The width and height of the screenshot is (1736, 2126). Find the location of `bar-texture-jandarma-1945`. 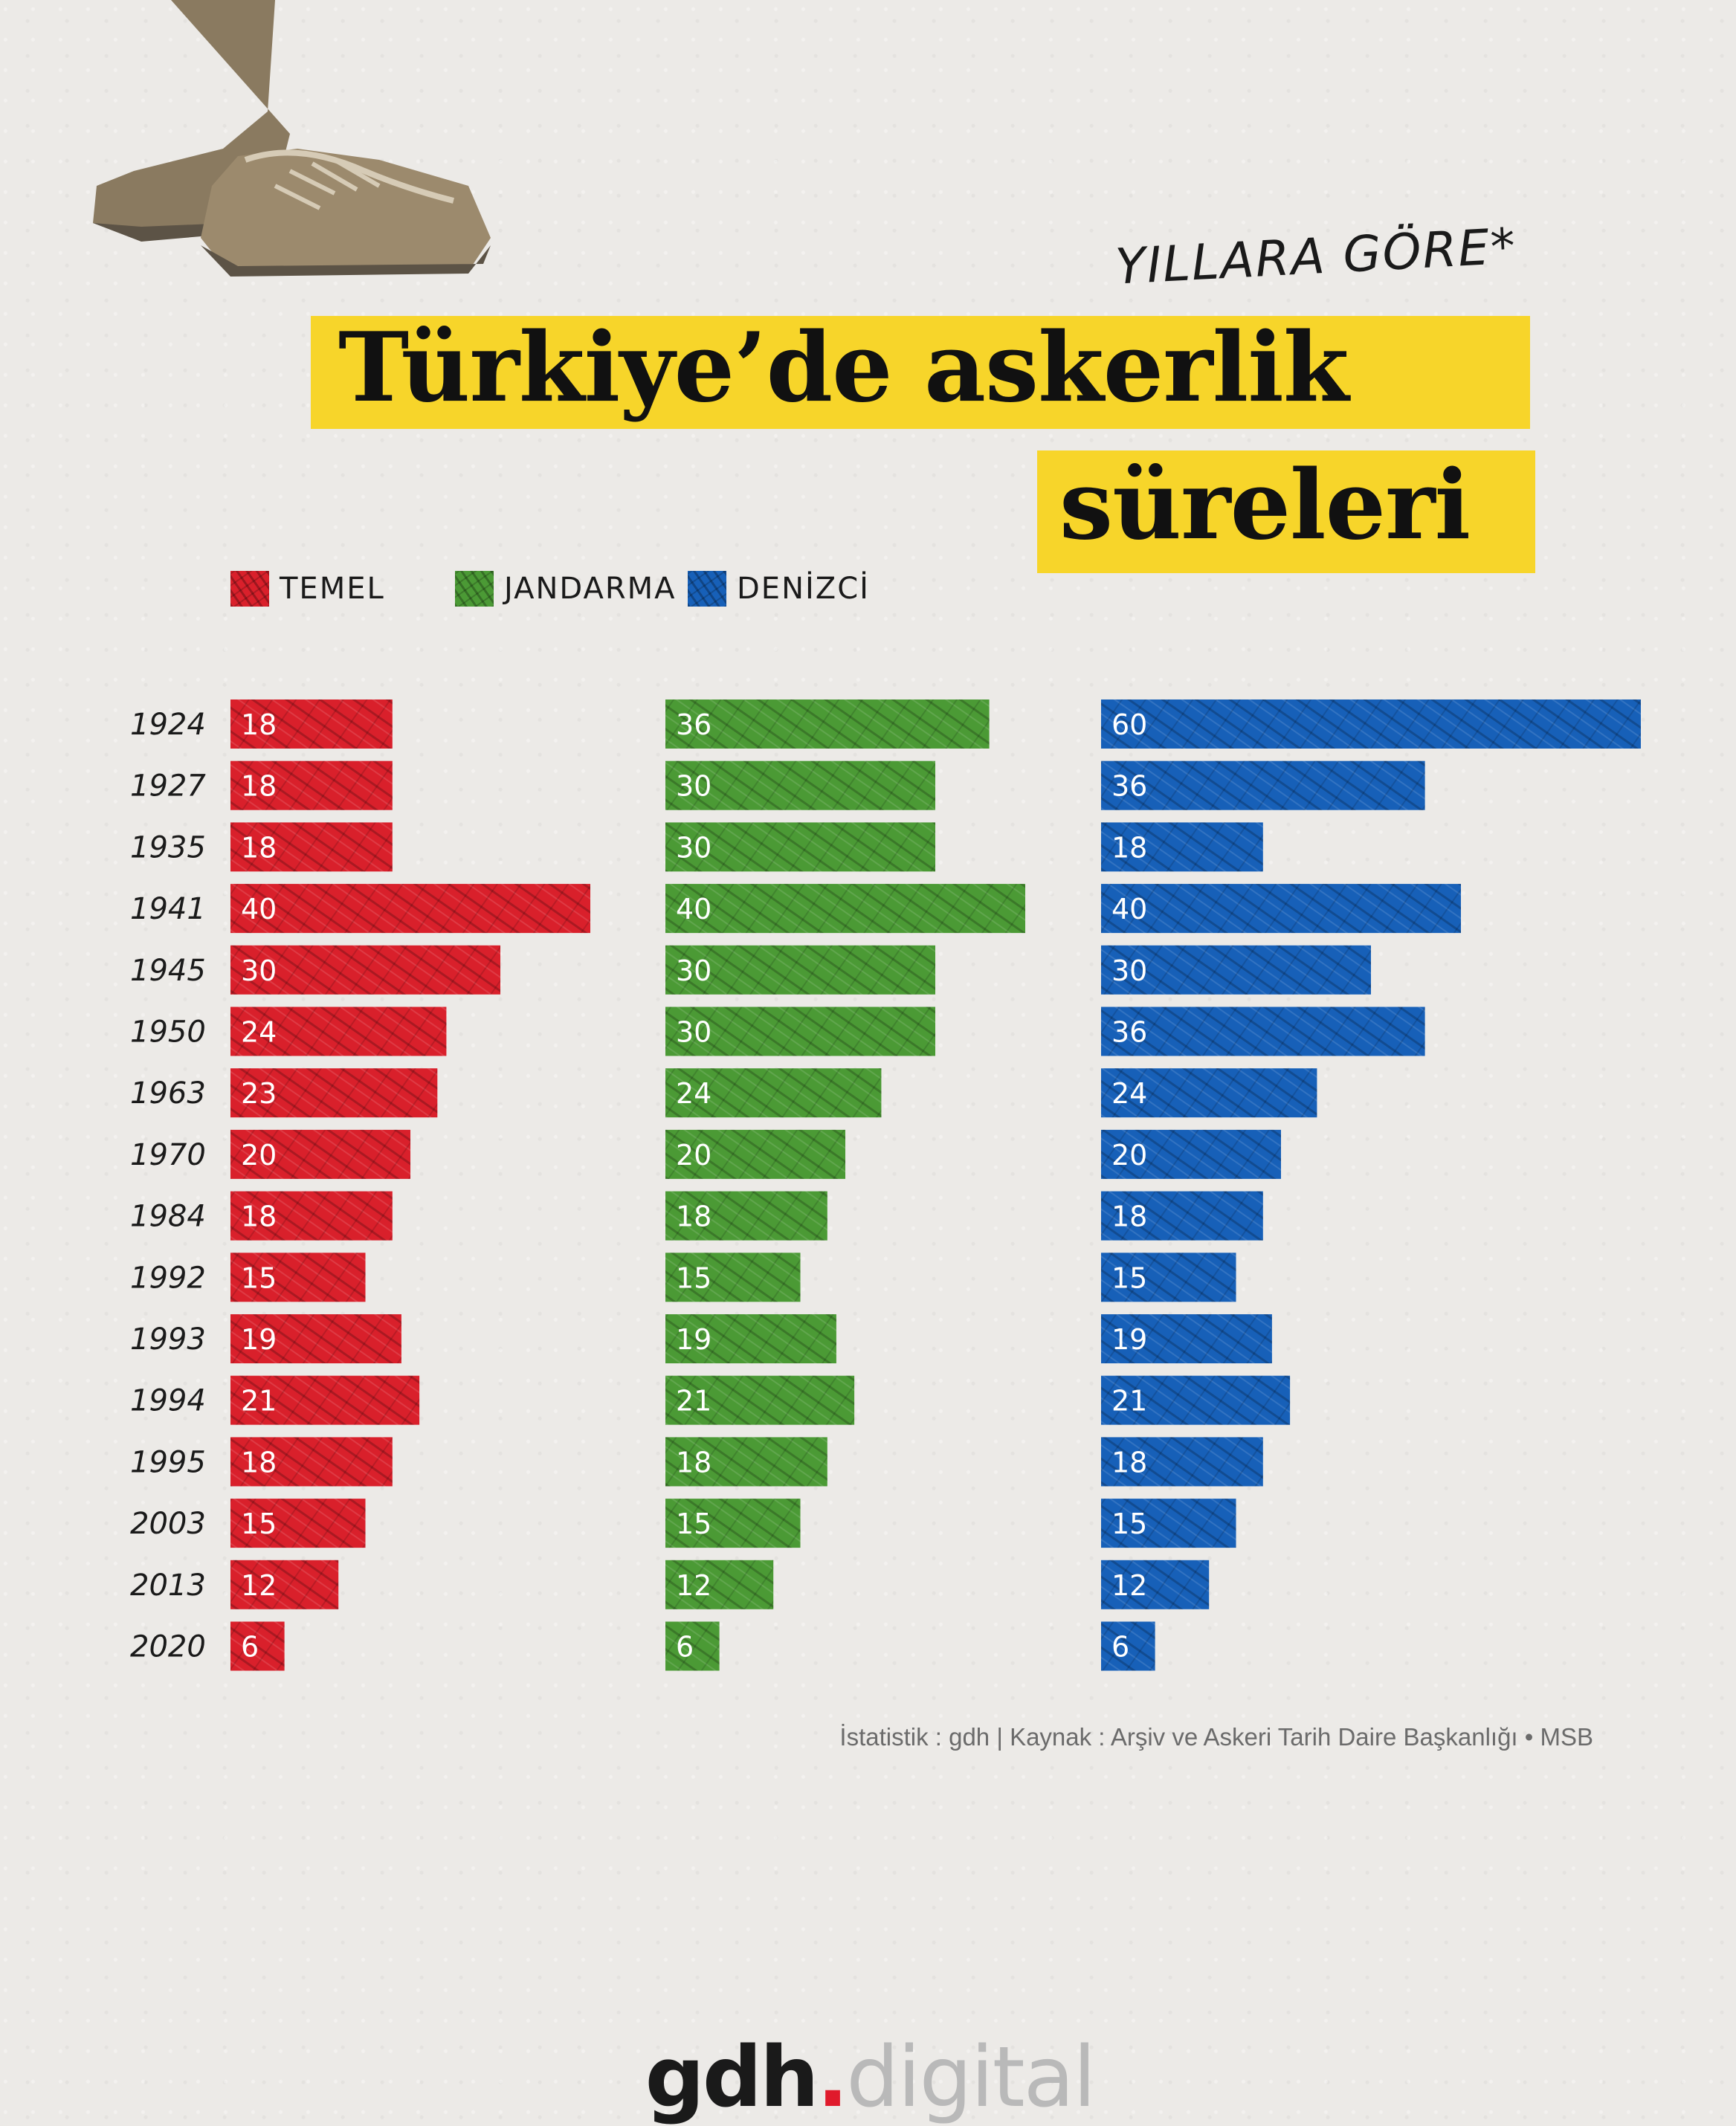

bar-texture-jandarma-1945 is located at coordinates (800, 970).